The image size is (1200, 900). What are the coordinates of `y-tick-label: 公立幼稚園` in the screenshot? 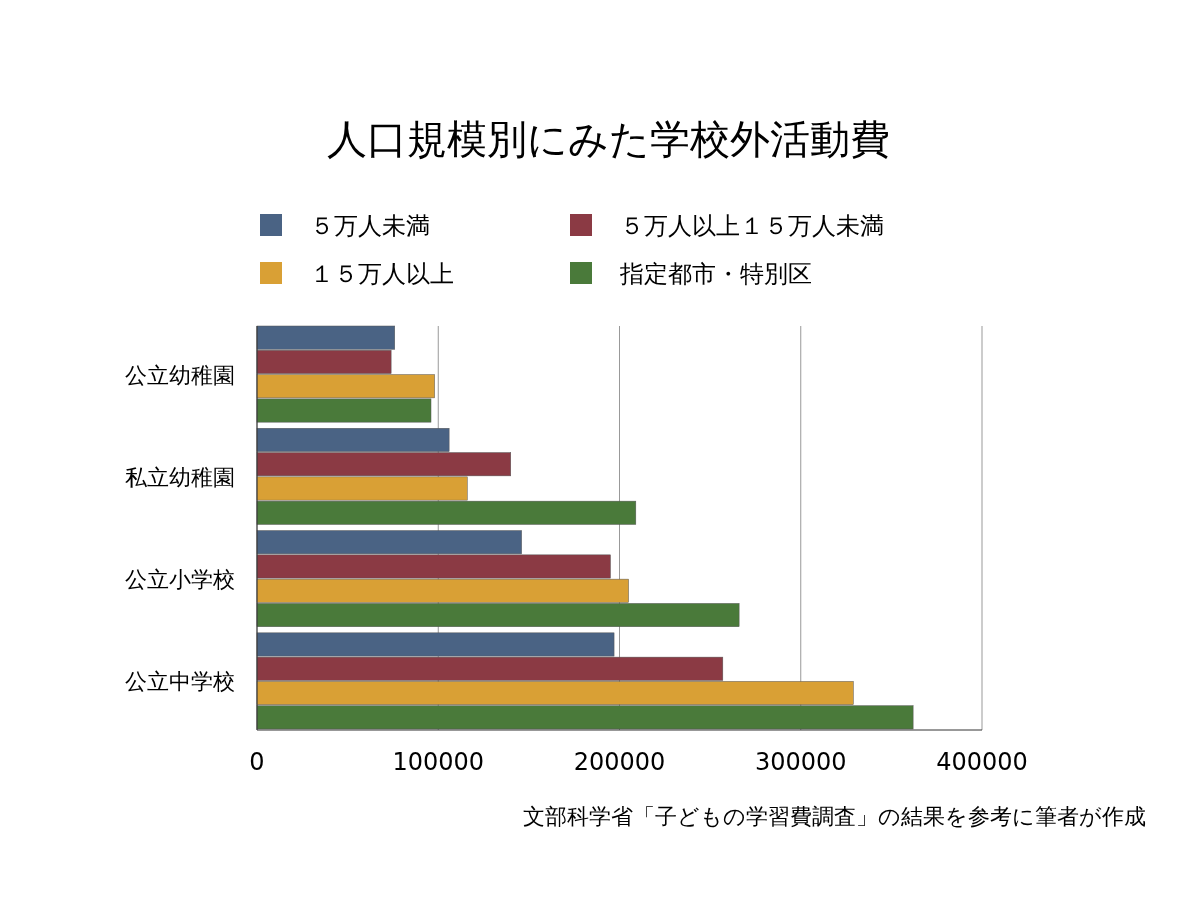 It's located at (180, 375).